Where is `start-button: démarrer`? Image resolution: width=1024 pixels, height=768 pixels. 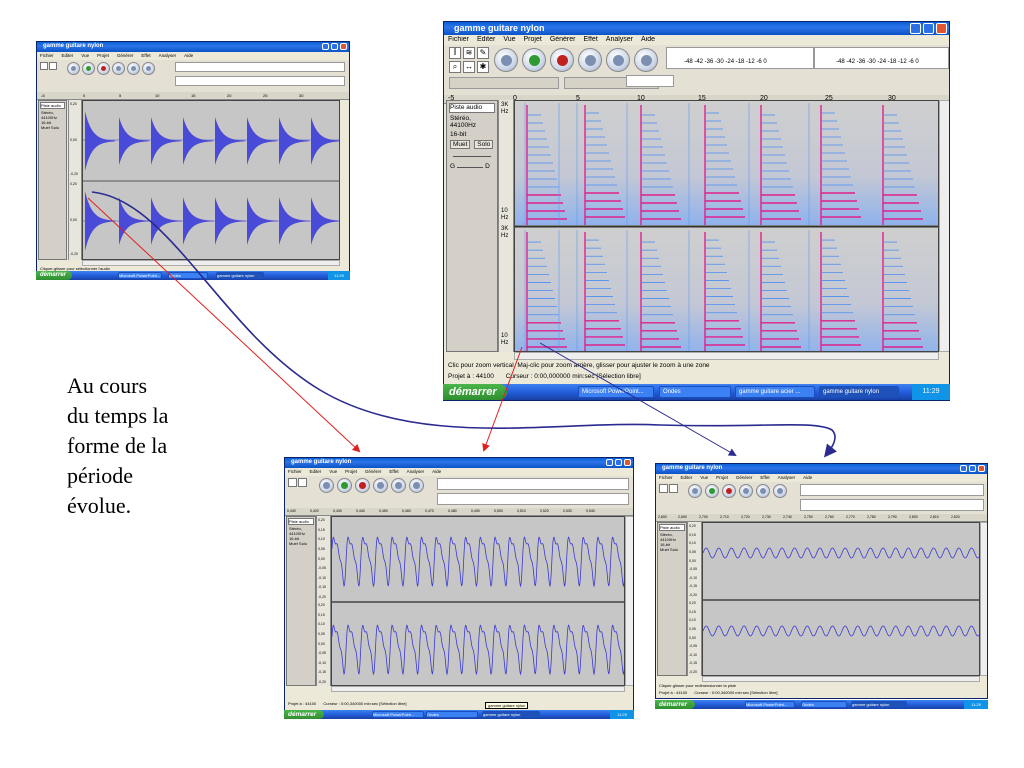 start-button: démarrer is located at coordinates (304, 714).